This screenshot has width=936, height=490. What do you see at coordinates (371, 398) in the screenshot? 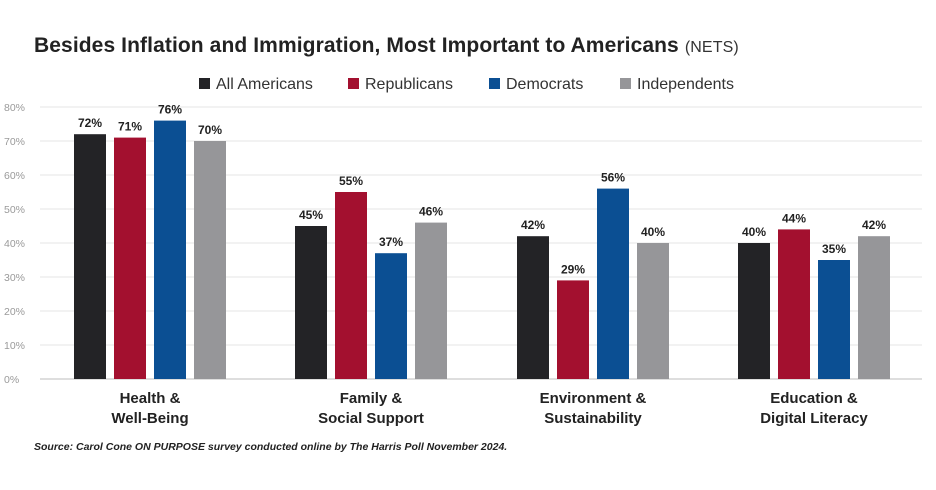
I see `x-tick-label: Family &` at bounding box center [371, 398].